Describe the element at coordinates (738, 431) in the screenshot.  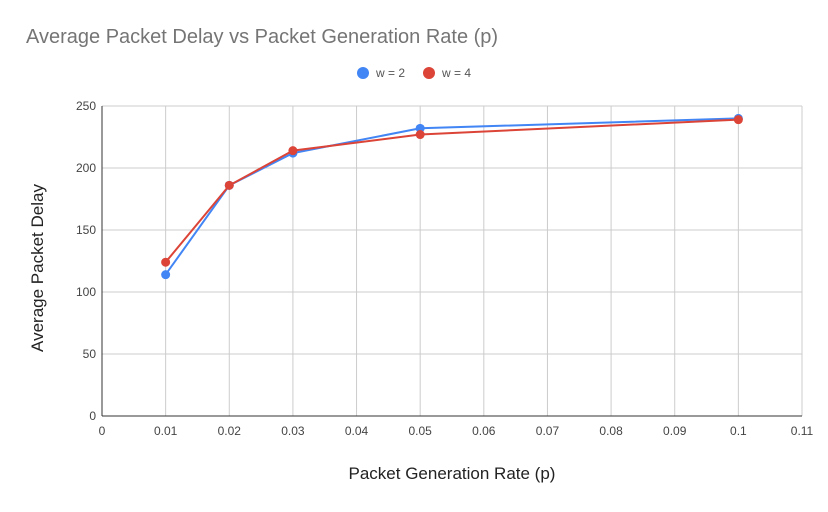
I see `x-tick-label: 0.1` at that location.